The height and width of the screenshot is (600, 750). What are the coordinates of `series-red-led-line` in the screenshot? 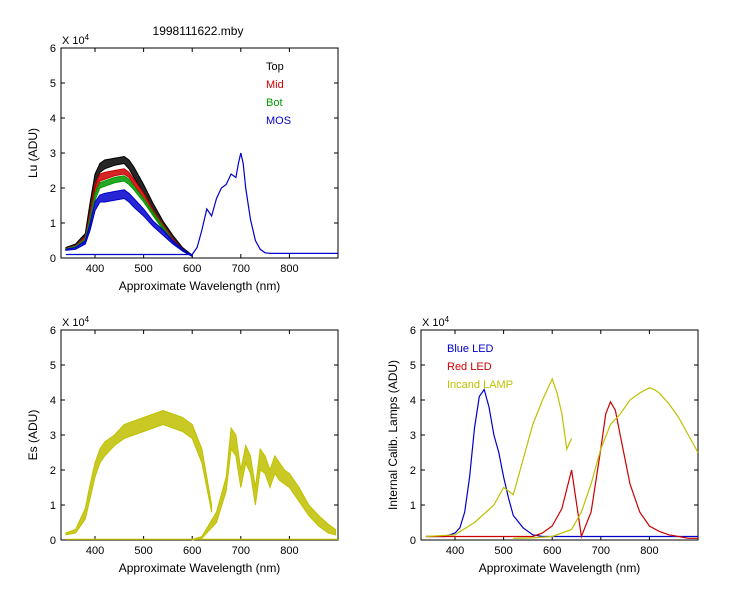 It's located at (561, 469).